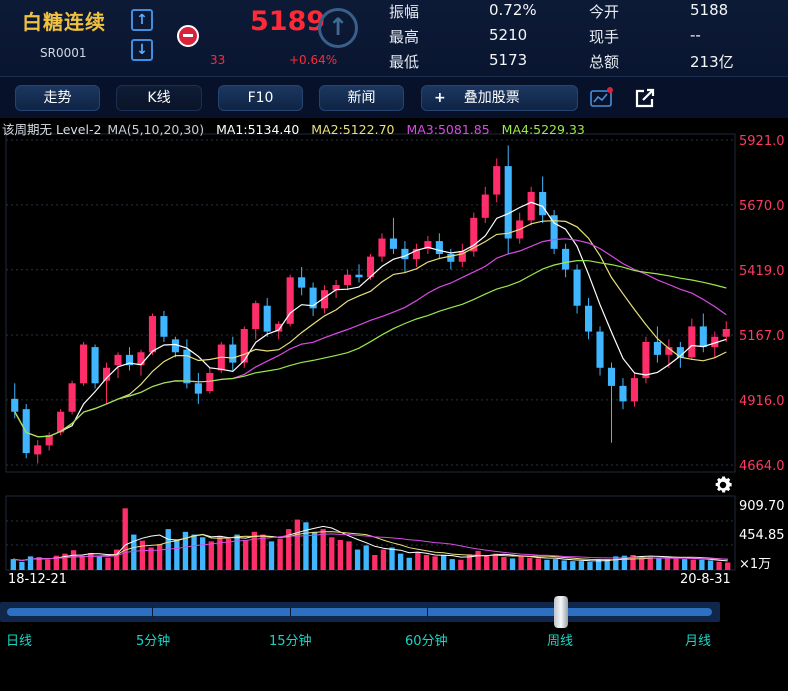 This screenshot has height=691, width=788. What do you see at coordinates (695, 35) in the screenshot?
I see `quote-value-current-lot: --` at bounding box center [695, 35].